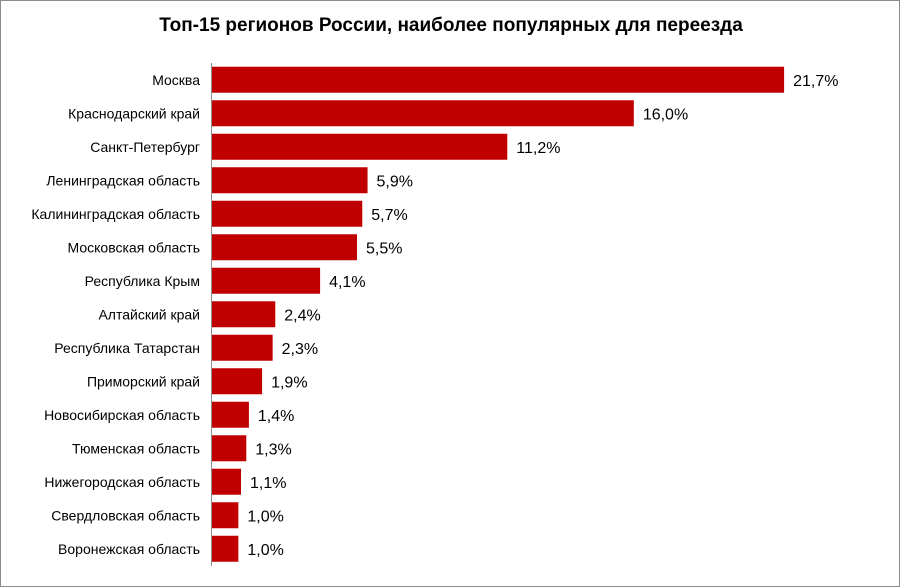  Describe the element at coordinates (176, 80) in the screenshot. I see `category-label: Москва` at that location.